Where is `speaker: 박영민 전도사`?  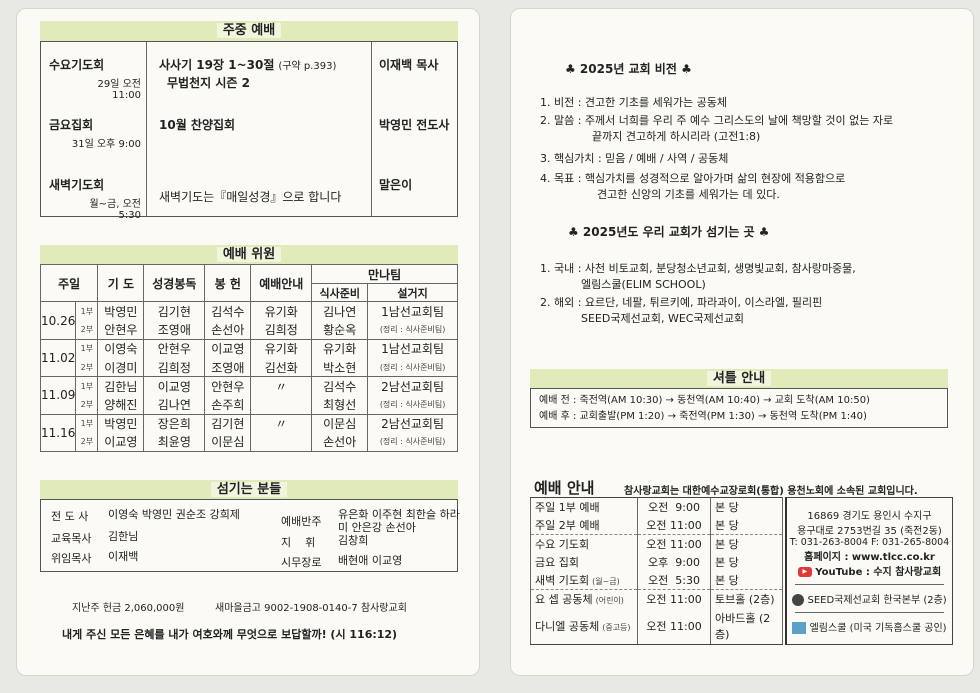 speaker: 박영민 전도사 is located at coordinates (414, 125).